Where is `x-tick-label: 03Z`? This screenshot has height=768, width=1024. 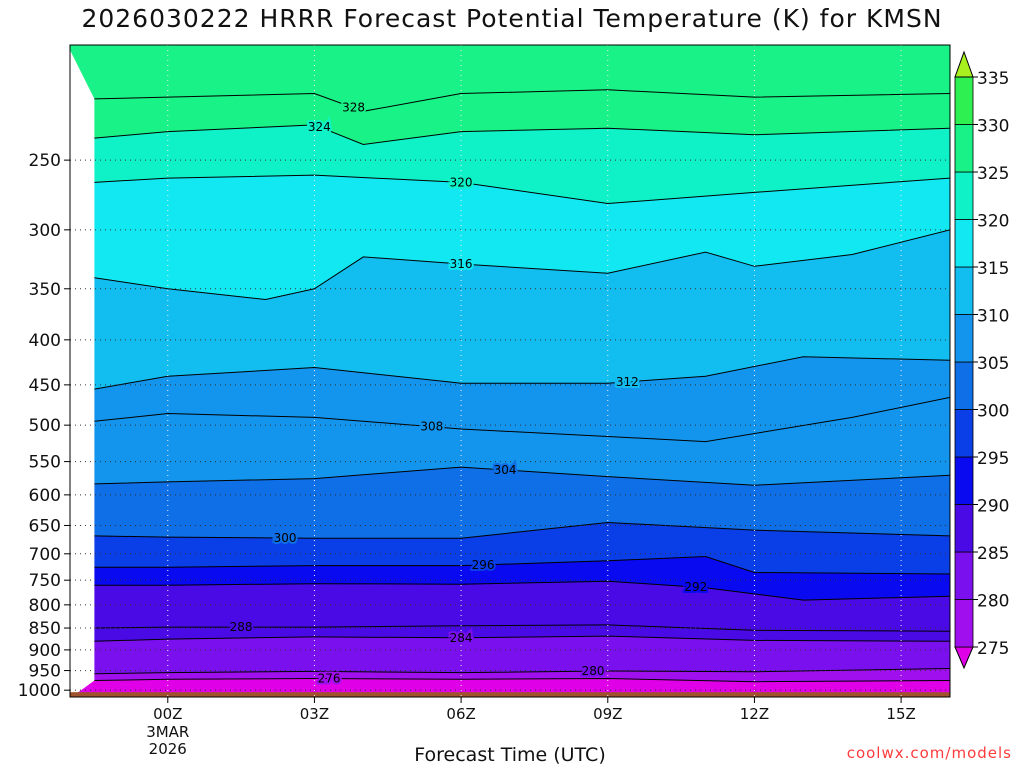
x-tick-label: 03Z is located at coordinates (314, 714).